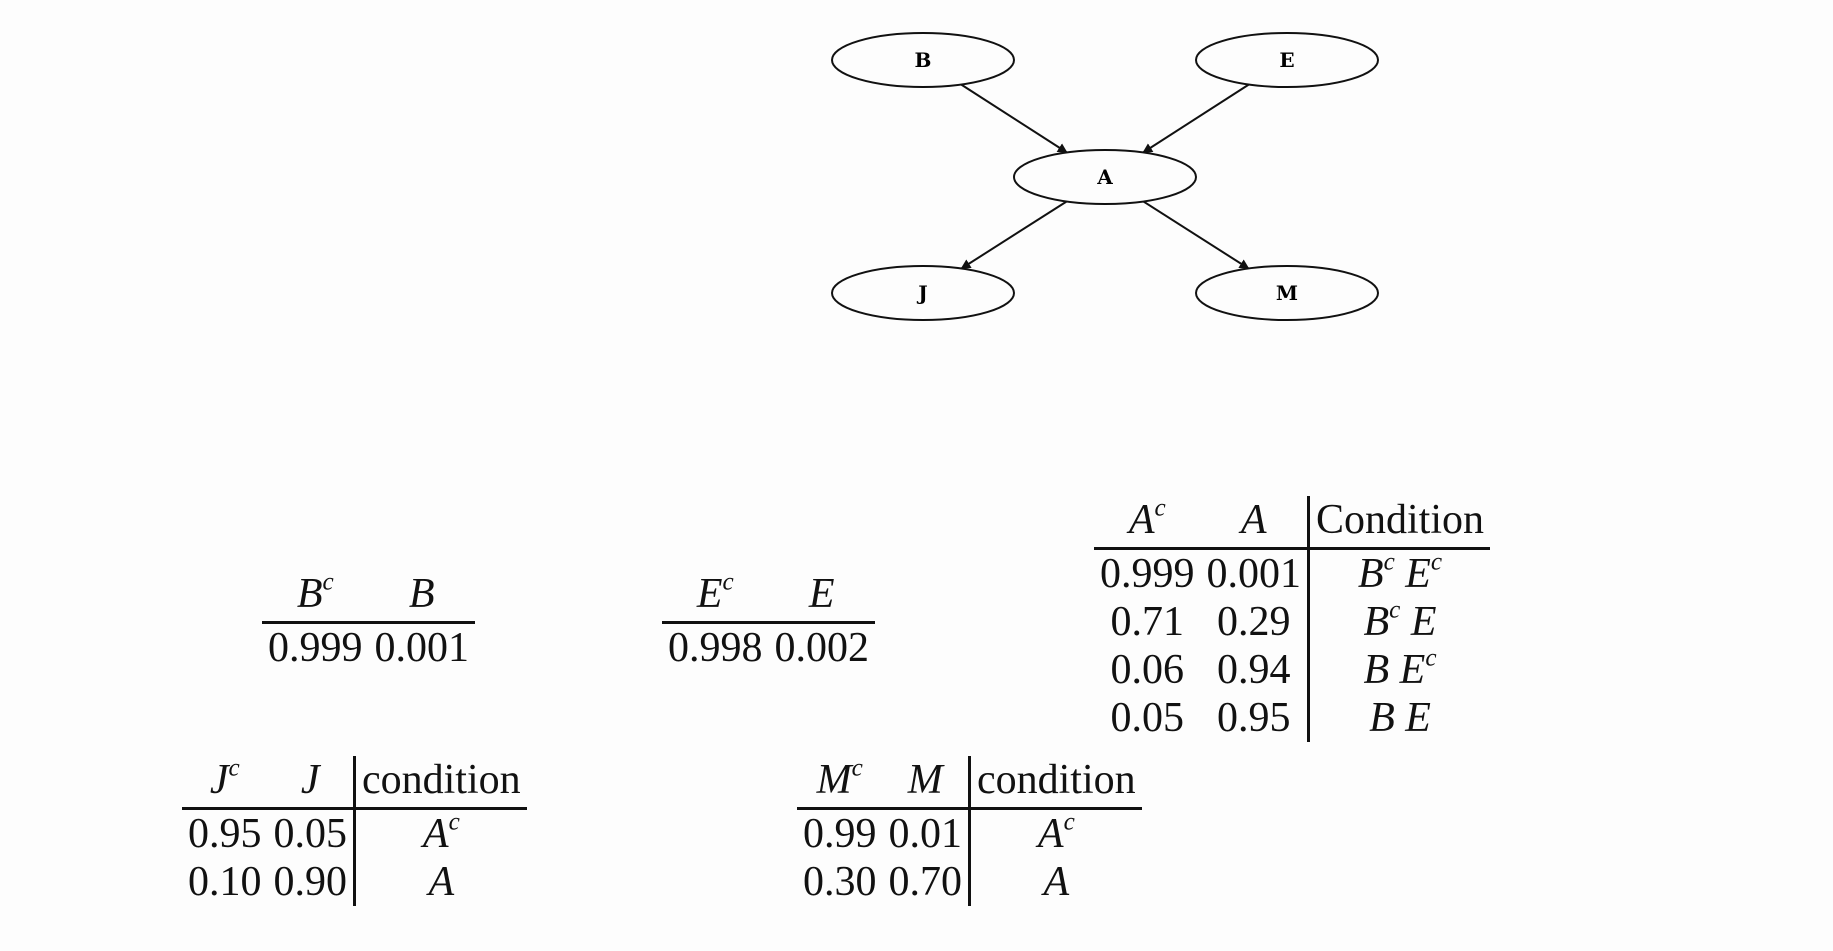 The width and height of the screenshot is (1833, 951). What do you see at coordinates (1399, 621) in the screenshot?
I see `cell-condition: Bc E` at bounding box center [1399, 621].